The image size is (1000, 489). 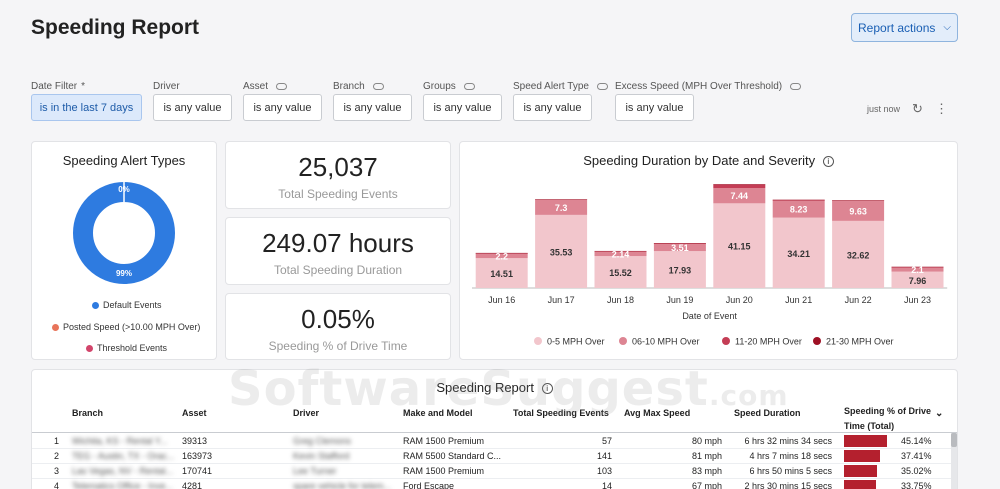 What do you see at coordinates (941, 108) in the screenshot?
I see `more-vertical-icon: ⋮` at bounding box center [941, 108].